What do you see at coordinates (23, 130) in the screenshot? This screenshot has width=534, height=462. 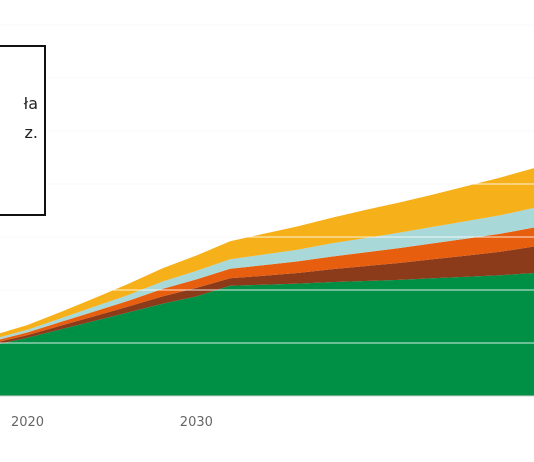 I see `annotation-box: ła z.` at bounding box center [23, 130].